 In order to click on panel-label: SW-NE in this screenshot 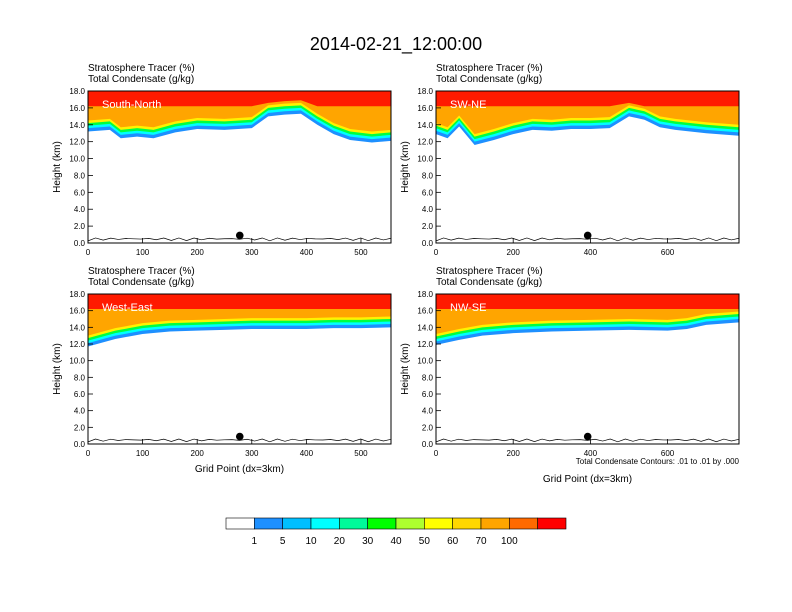, I will do `click(468, 105)`.